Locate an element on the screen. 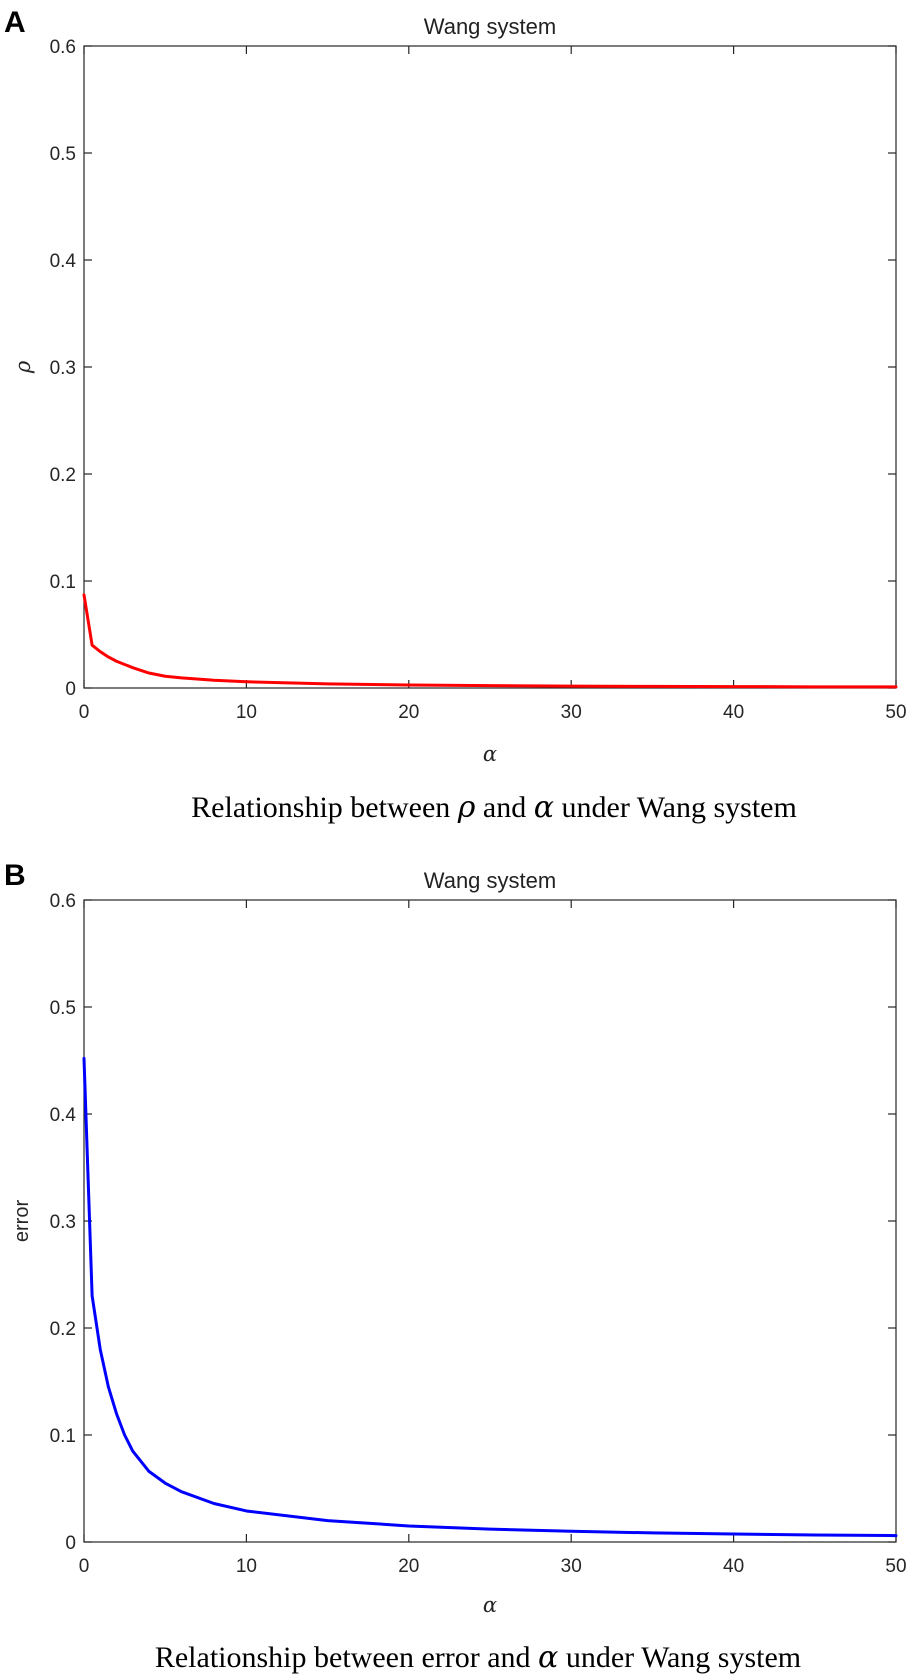 This screenshot has width=913, height=1678. panel-letter-a: A is located at coordinates (15, 22).